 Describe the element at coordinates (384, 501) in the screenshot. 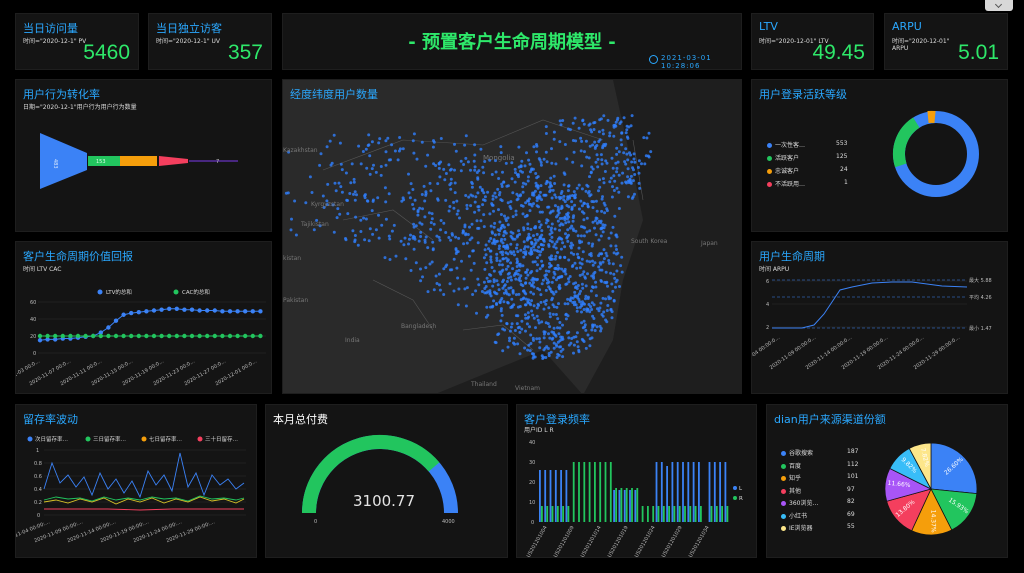

I see `payment-value: 3100.77` at that location.